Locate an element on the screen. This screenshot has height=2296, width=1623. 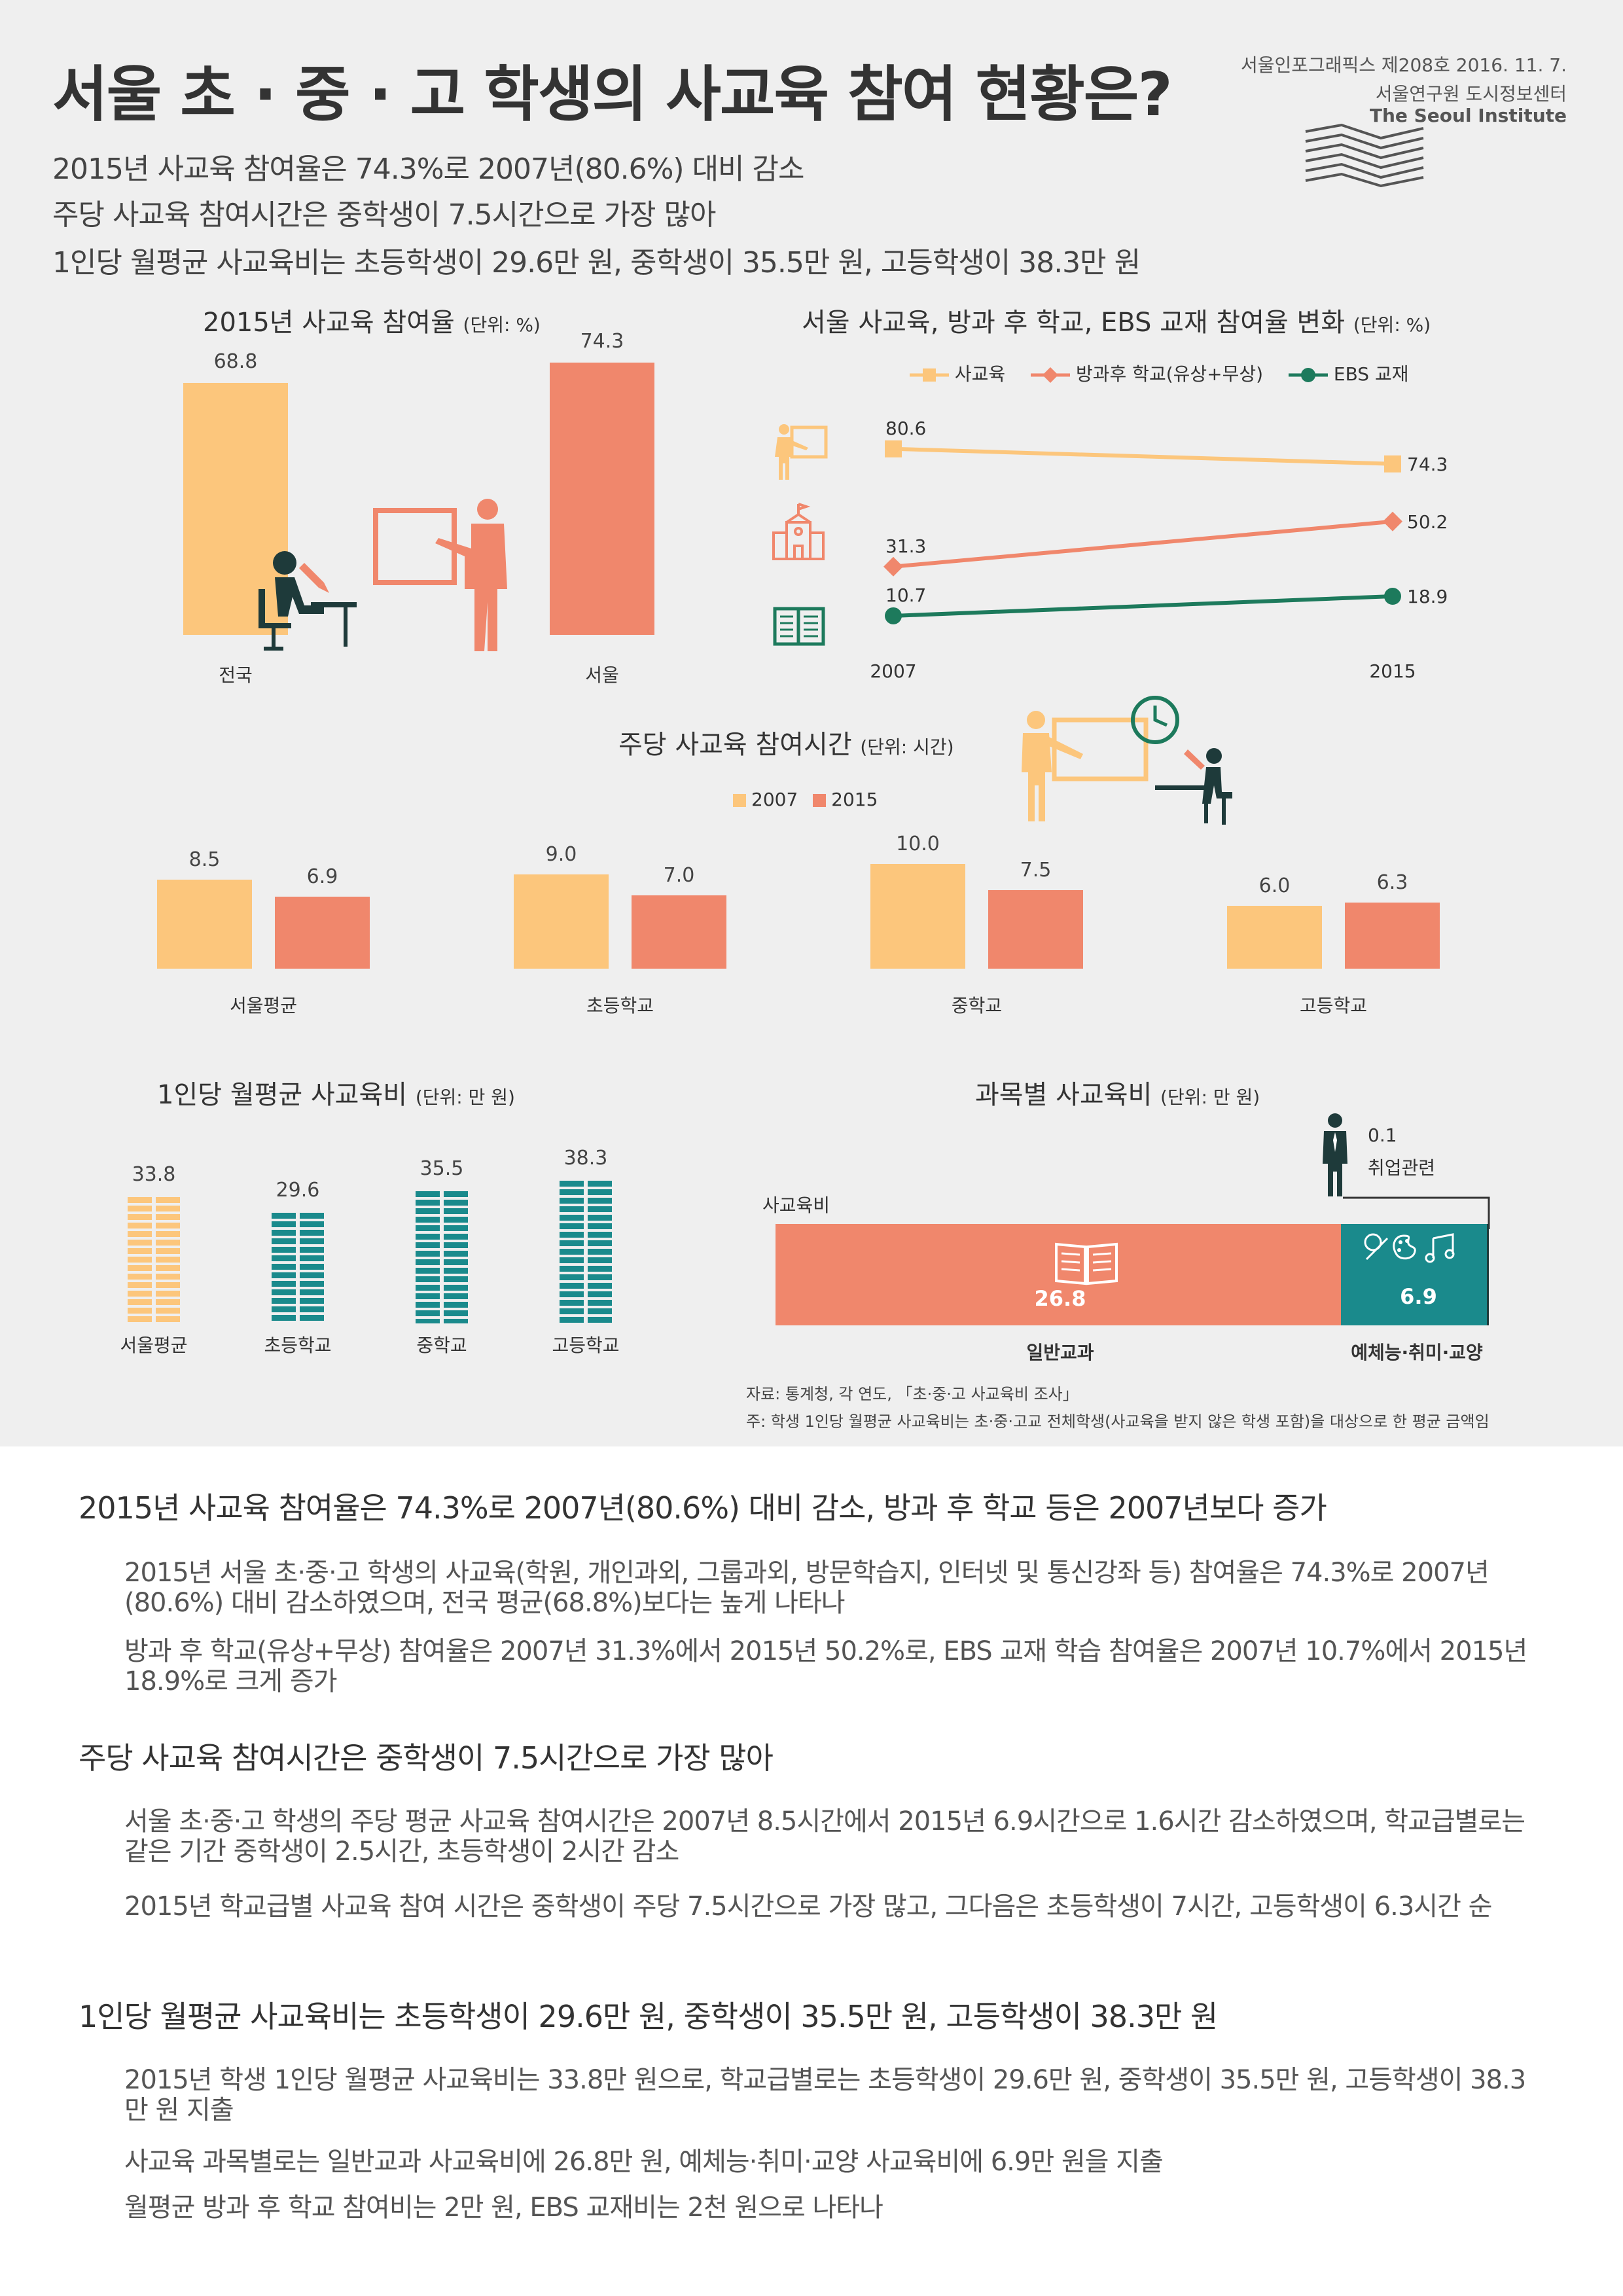
arts-icons is located at coordinates (1410, 1246).